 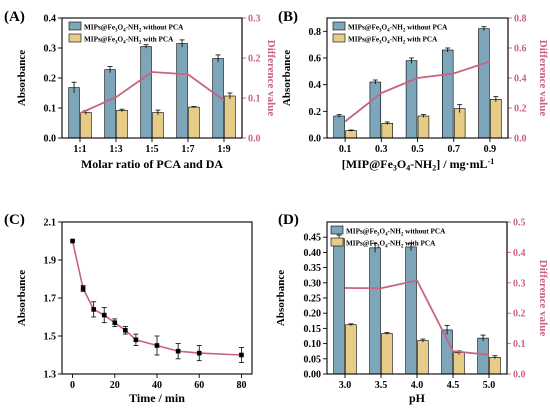 I want to click on ytick-right-label-b-4: 0.8, so click(x=520, y=19).